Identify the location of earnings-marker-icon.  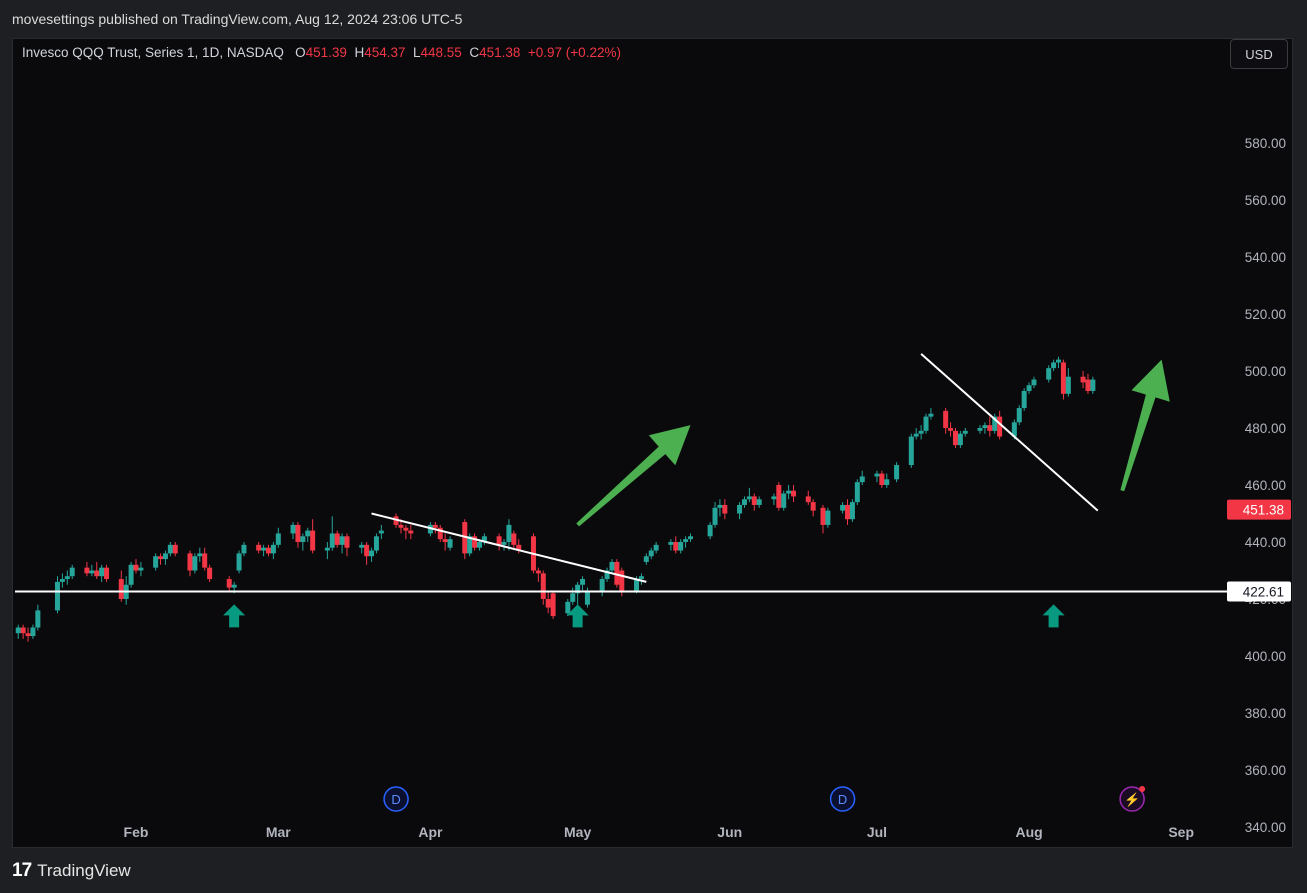
(1132, 799).